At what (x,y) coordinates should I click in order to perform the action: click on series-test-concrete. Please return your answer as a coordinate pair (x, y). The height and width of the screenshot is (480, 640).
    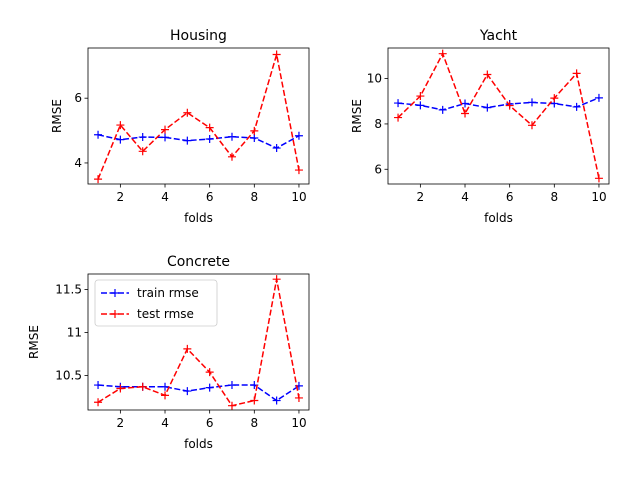
    Looking at the image, I should click on (198, 342).